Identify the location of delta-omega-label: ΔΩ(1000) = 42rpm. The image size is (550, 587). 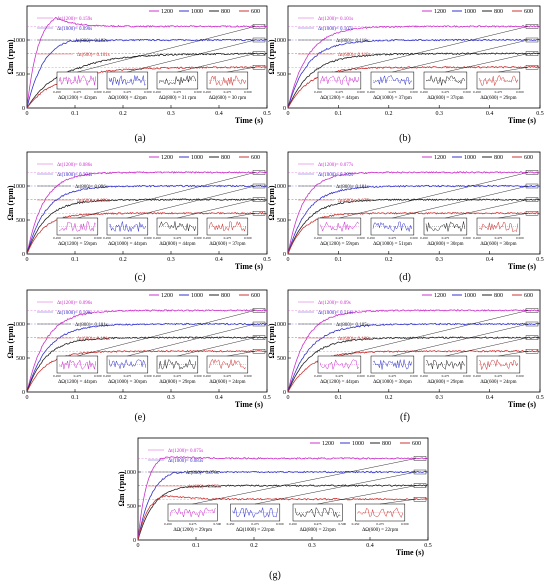
(127, 98).